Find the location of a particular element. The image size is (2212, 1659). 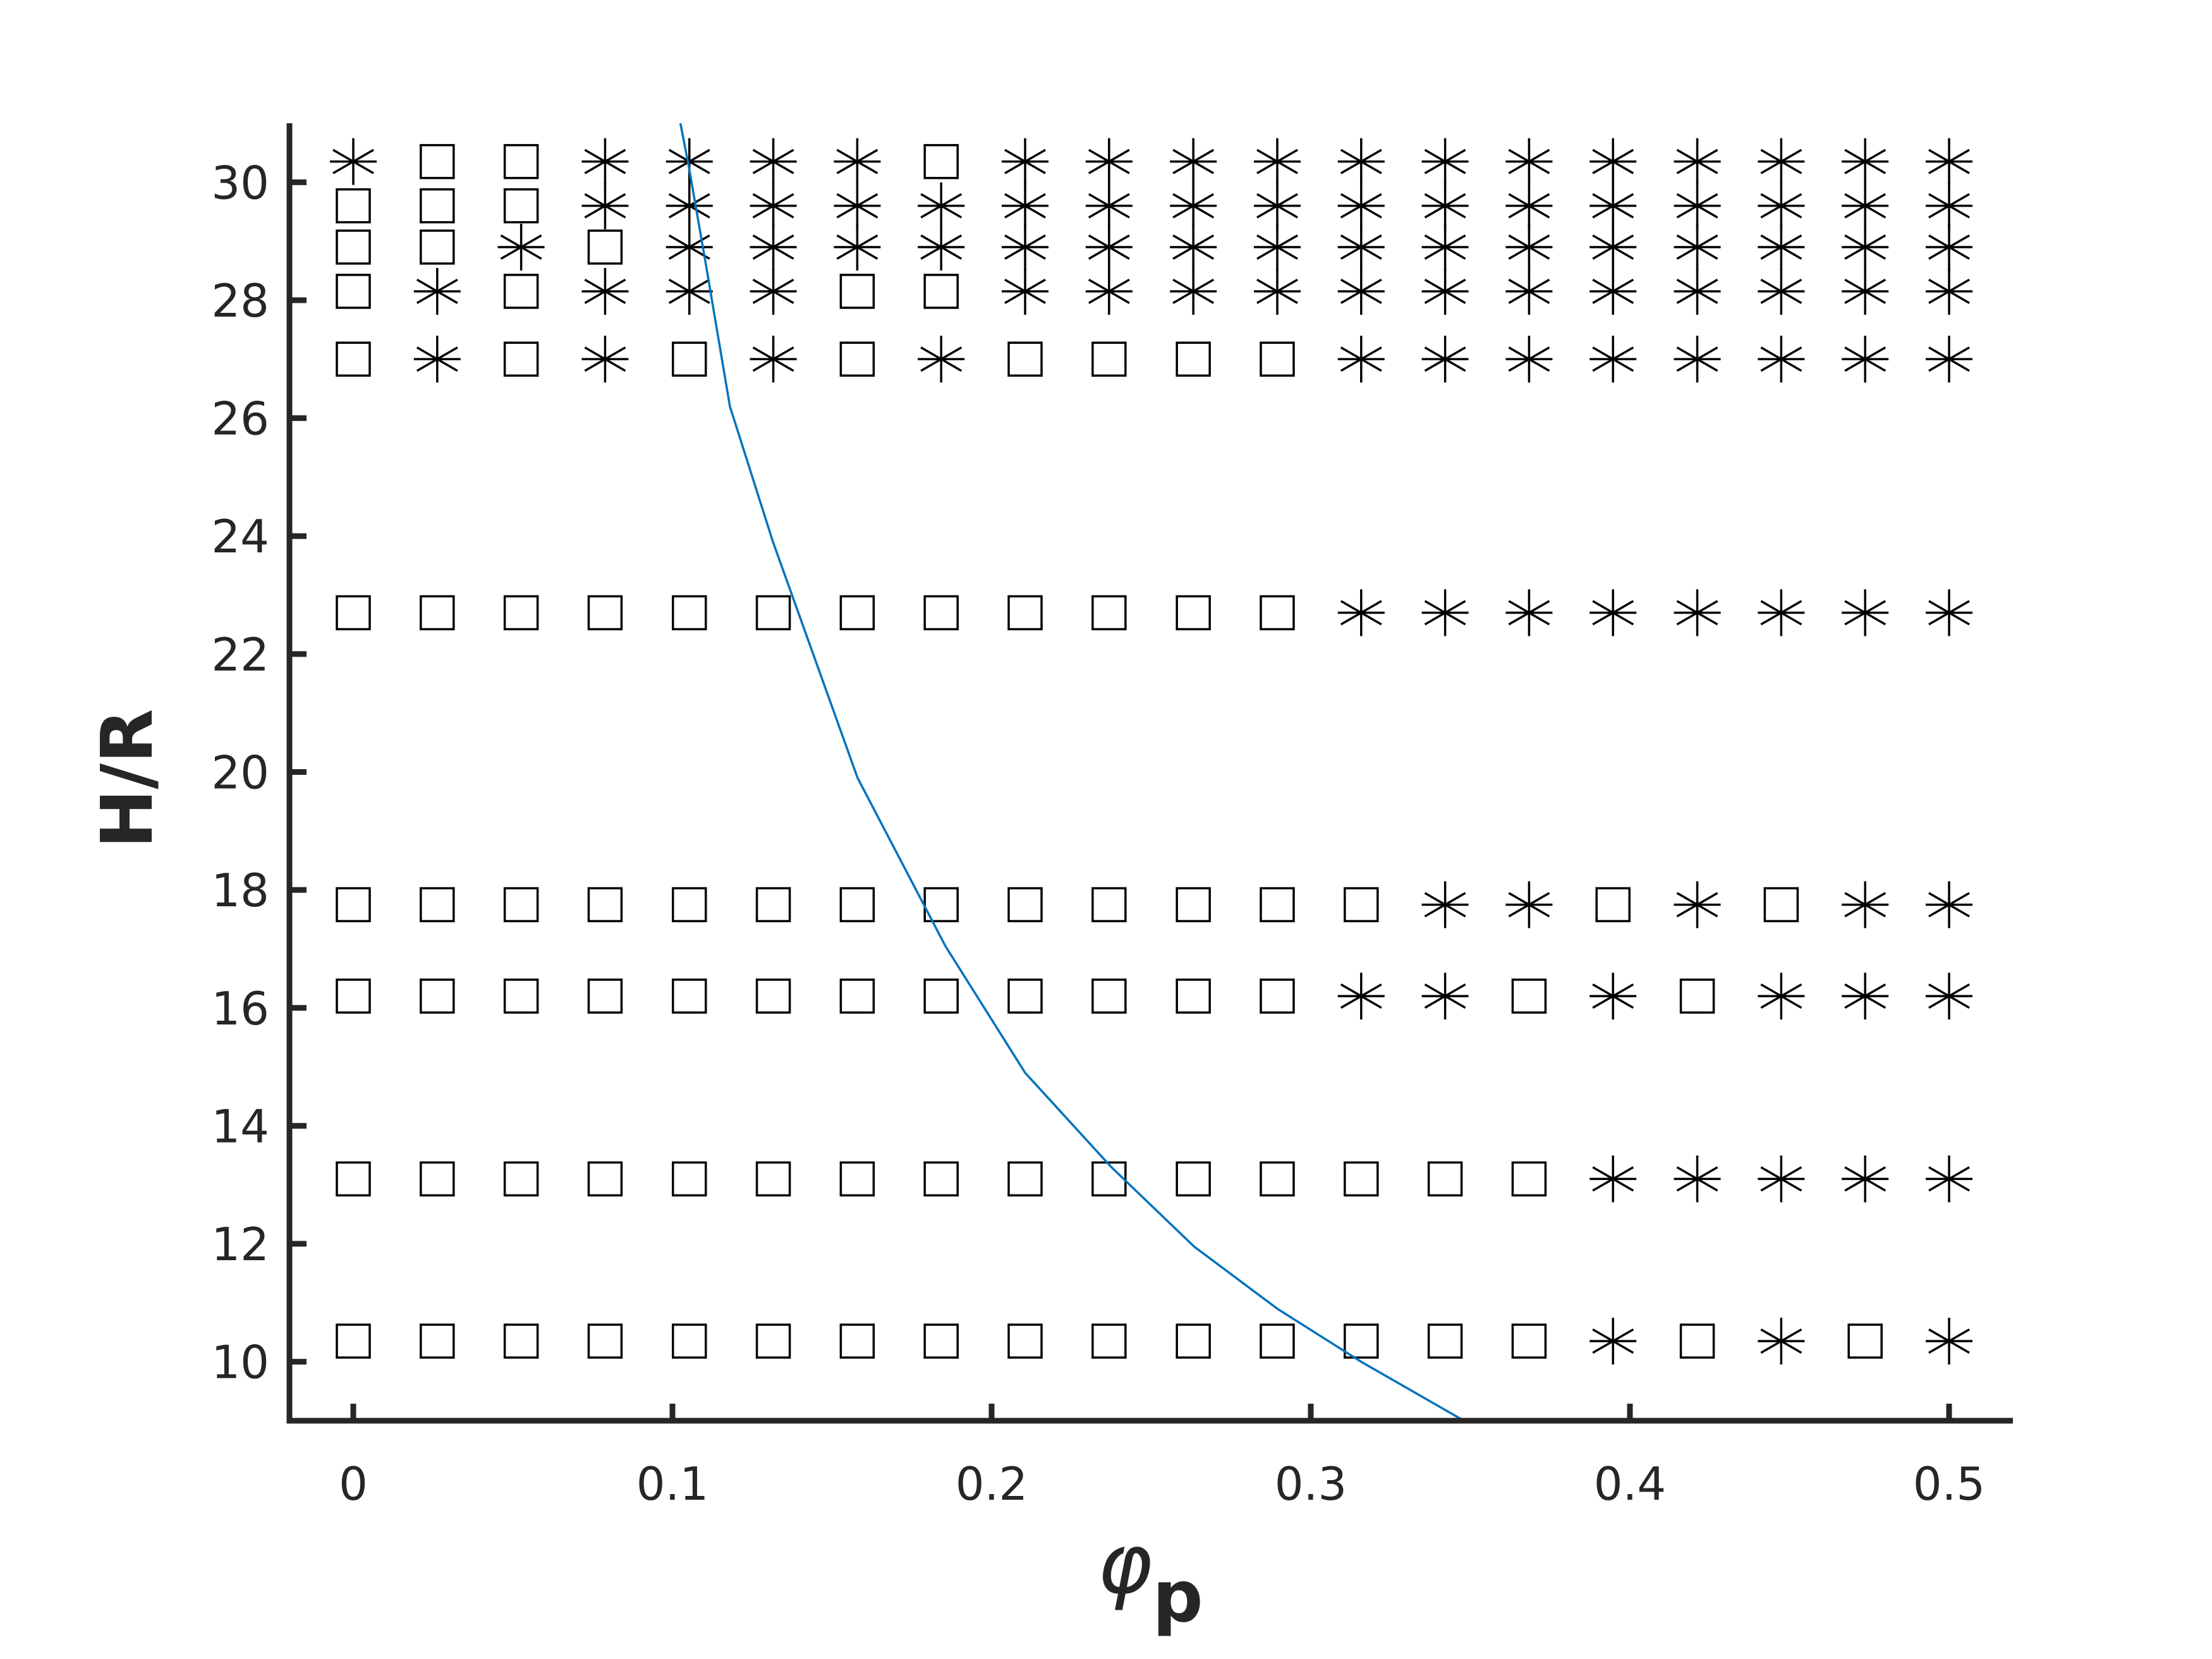

x-tick-label: 0.5 is located at coordinates (1950, 1483).